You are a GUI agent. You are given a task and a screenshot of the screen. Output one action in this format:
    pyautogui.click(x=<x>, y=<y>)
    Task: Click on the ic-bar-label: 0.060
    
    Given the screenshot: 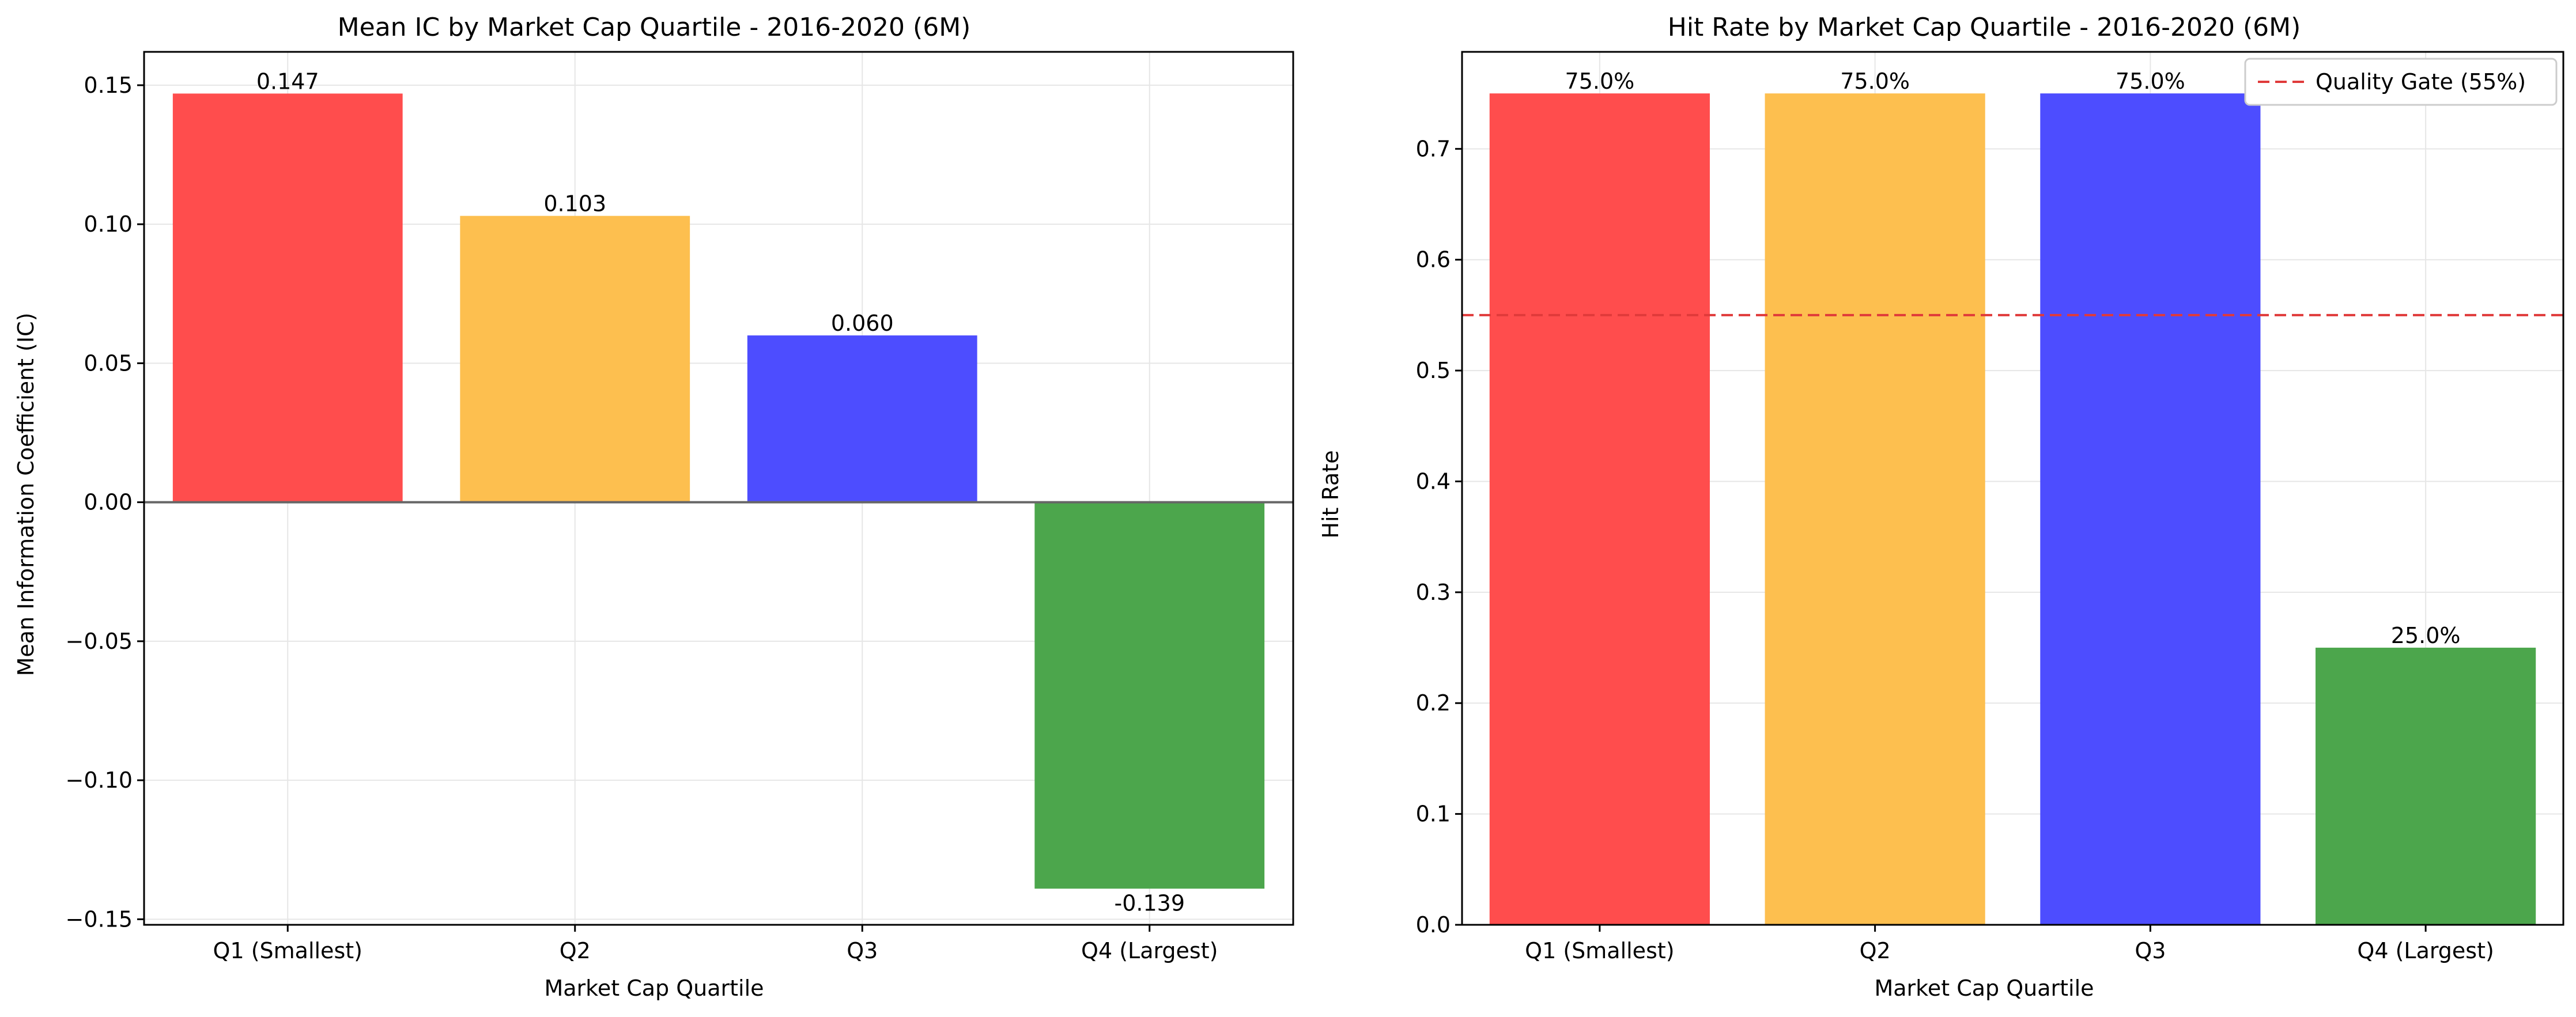 What is the action you would take?
    pyautogui.click(x=862, y=323)
    